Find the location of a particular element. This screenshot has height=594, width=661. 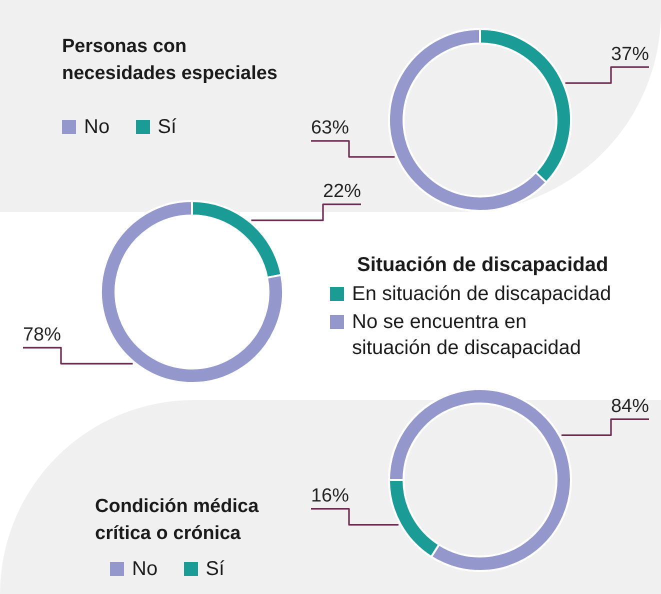

data-label: 16% is located at coordinates (330, 496).